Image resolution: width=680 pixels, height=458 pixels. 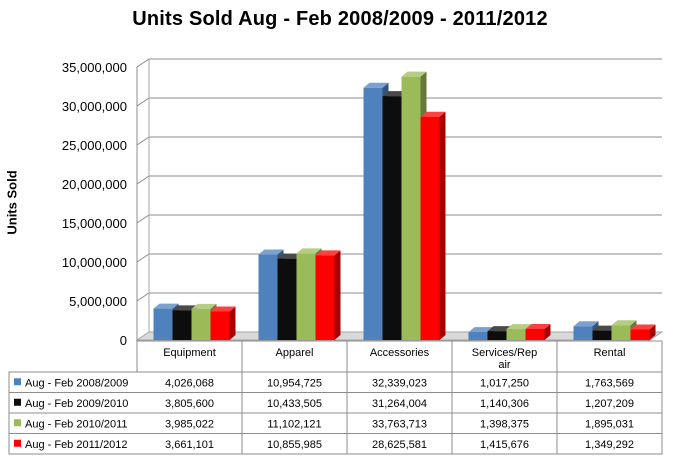 I want to click on data-label: 32,339,023, so click(x=399, y=383).